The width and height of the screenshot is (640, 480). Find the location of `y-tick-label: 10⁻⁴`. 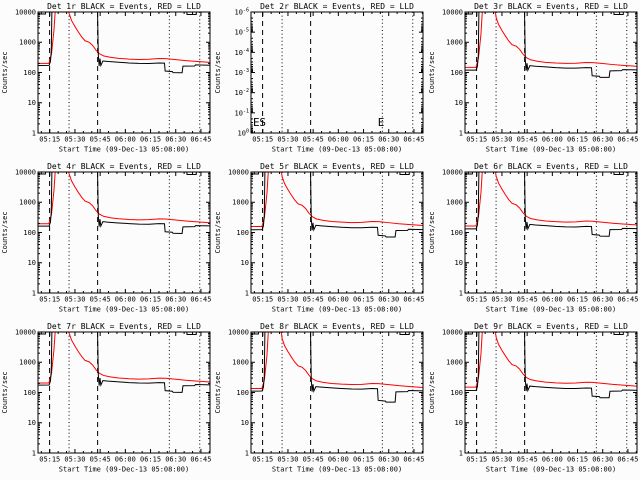

y-tick-label: 10⁻⁴ is located at coordinates (242, 52).